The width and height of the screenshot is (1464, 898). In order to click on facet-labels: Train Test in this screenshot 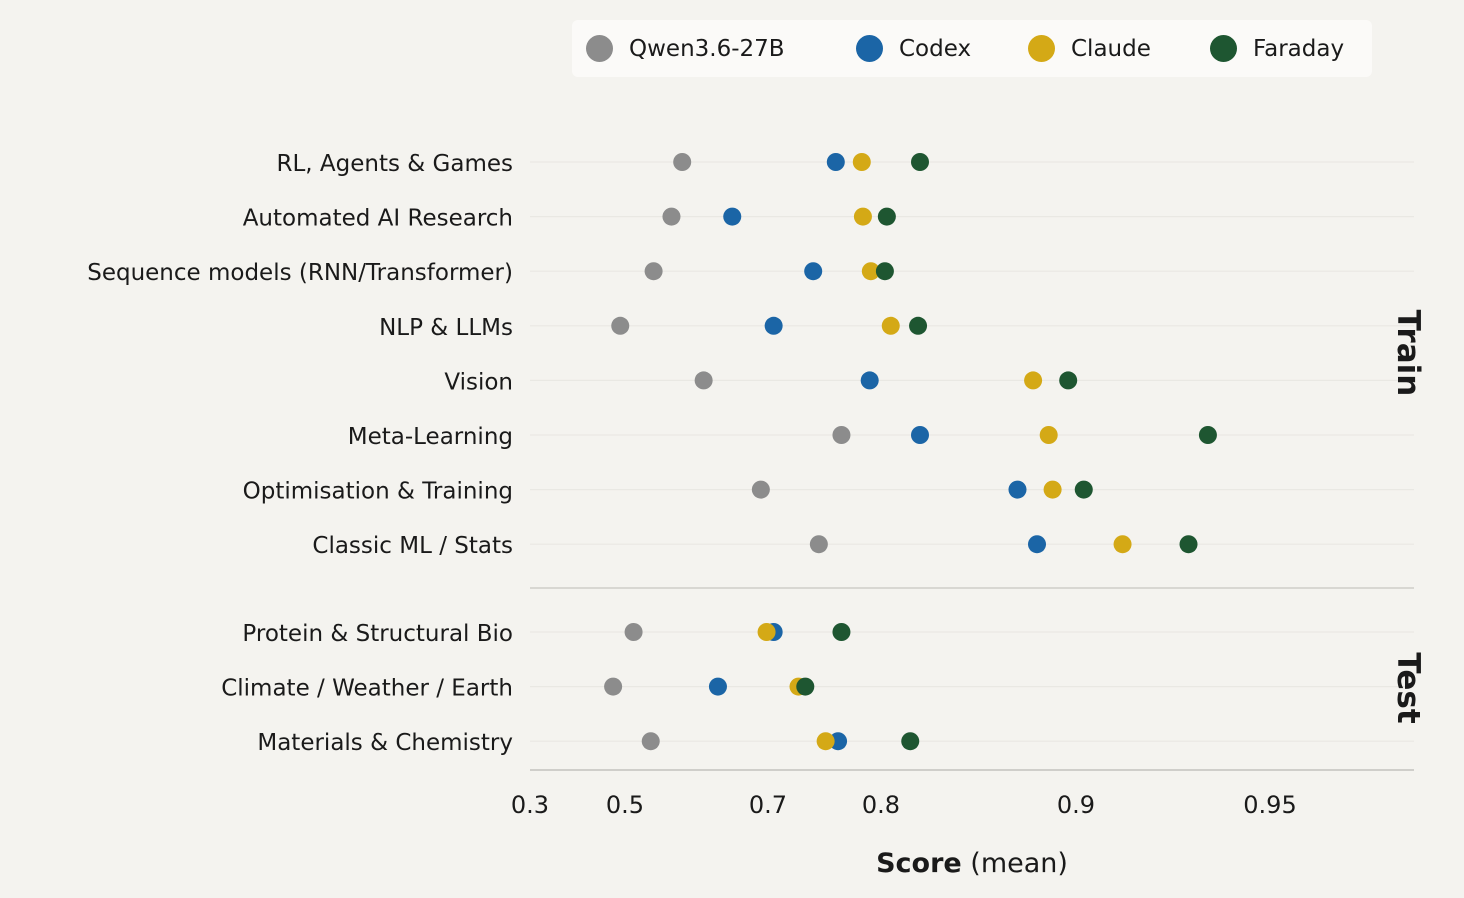, I will do `click(1408, 517)`.